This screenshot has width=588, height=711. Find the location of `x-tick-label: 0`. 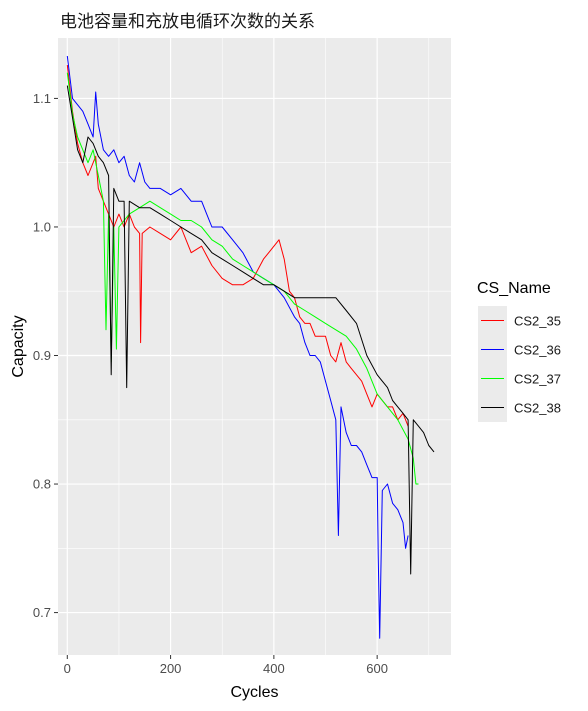

x-tick-label: 0 is located at coordinates (67, 668).